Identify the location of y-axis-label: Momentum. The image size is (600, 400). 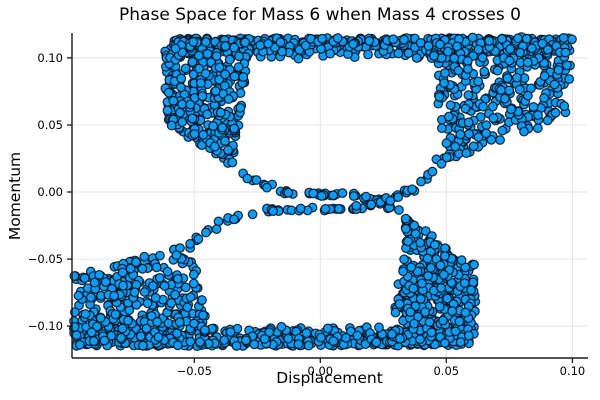
(15, 196).